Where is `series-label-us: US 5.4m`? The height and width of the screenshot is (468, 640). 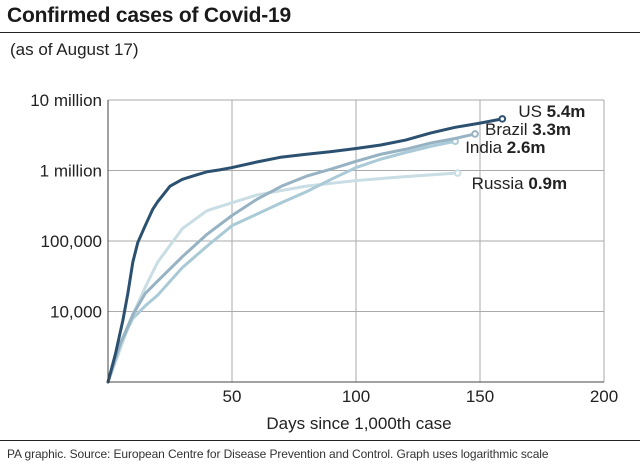 series-label-us: US 5.4m is located at coordinates (551, 111).